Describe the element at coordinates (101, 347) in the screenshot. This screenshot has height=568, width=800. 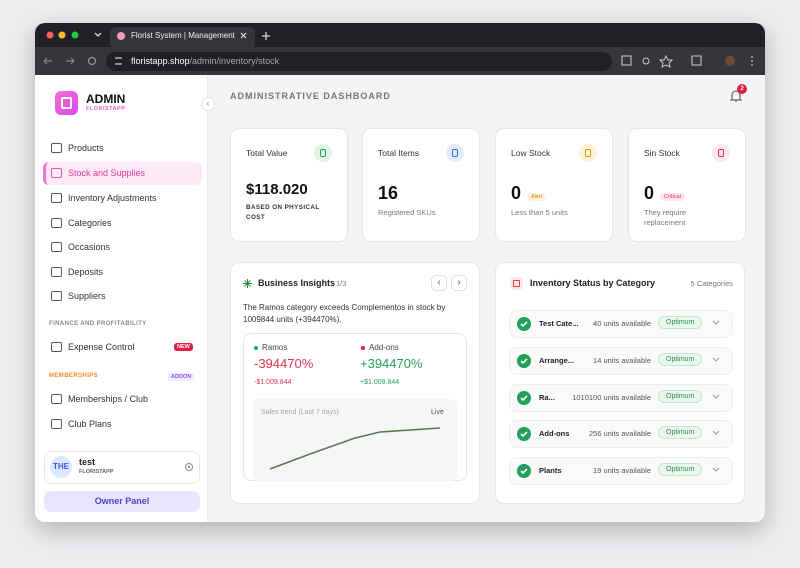
I see `nav-item: Expense Control` at that location.